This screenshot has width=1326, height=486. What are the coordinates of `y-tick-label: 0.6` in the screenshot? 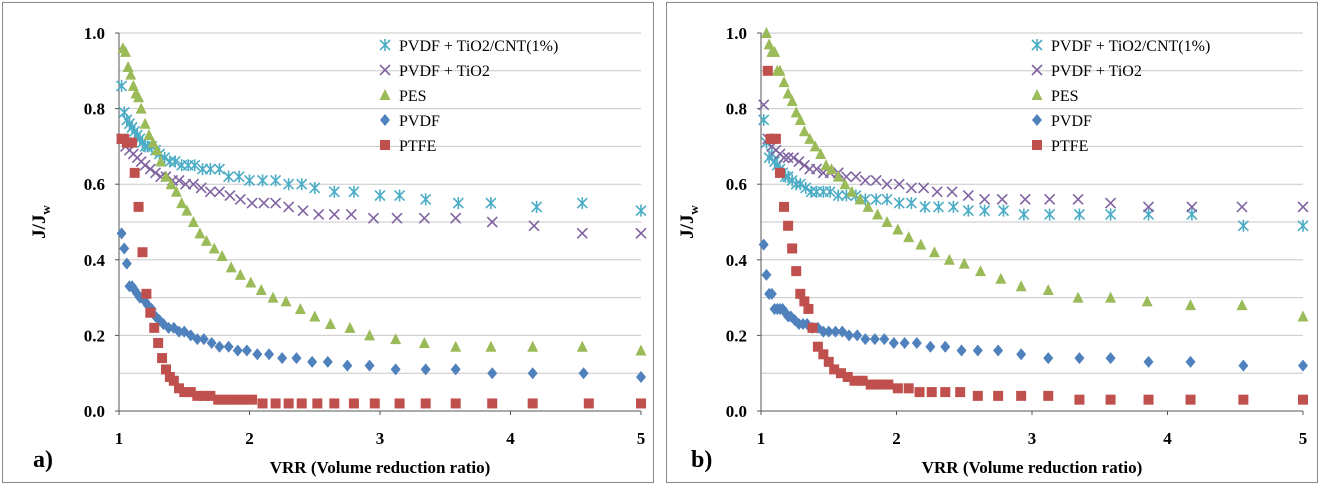 It's located at (736, 184).